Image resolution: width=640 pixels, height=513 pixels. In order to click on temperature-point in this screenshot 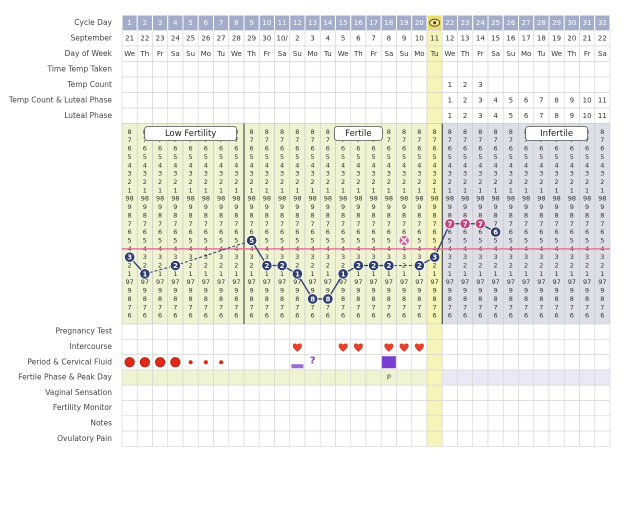, I will do `click(465, 224)`.